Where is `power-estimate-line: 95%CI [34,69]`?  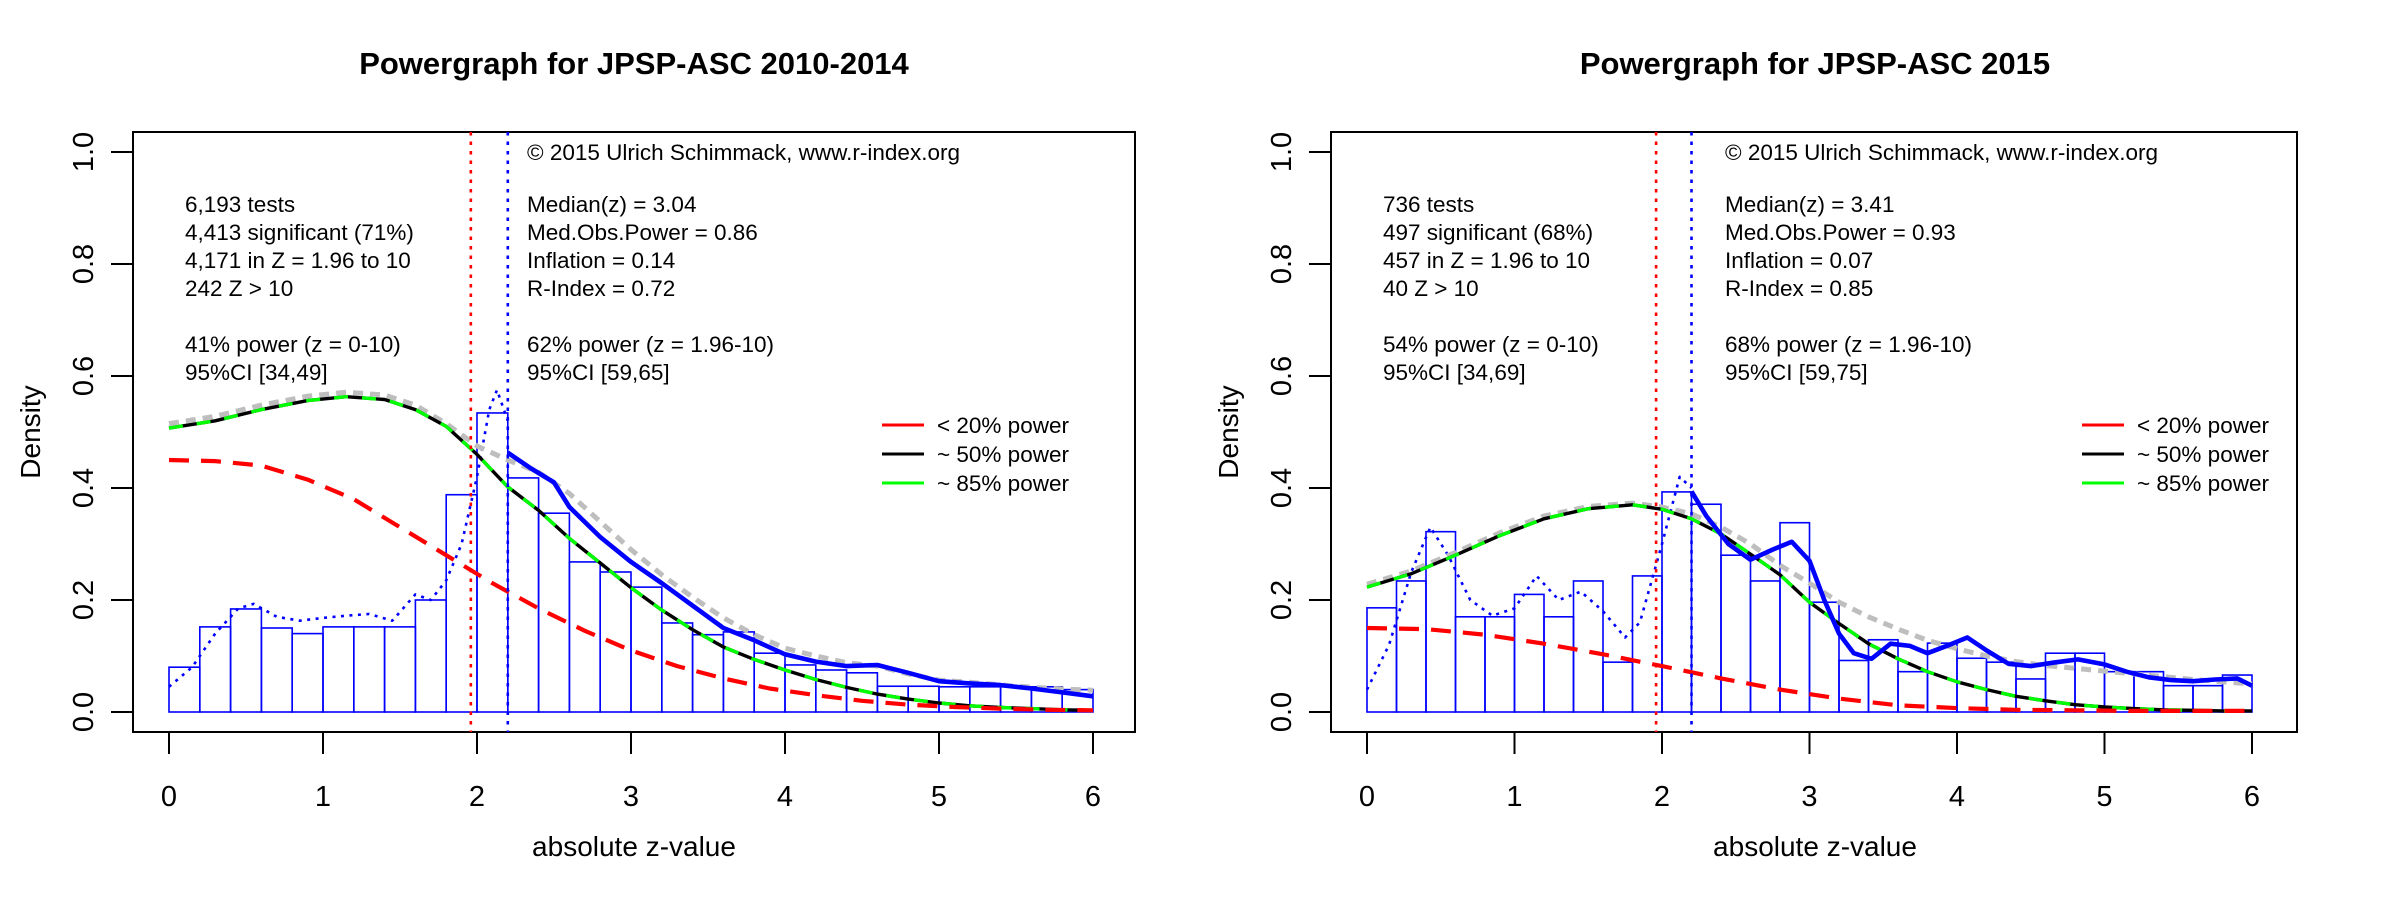 power-estimate-line: 95%CI [34,69] is located at coordinates (1454, 372).